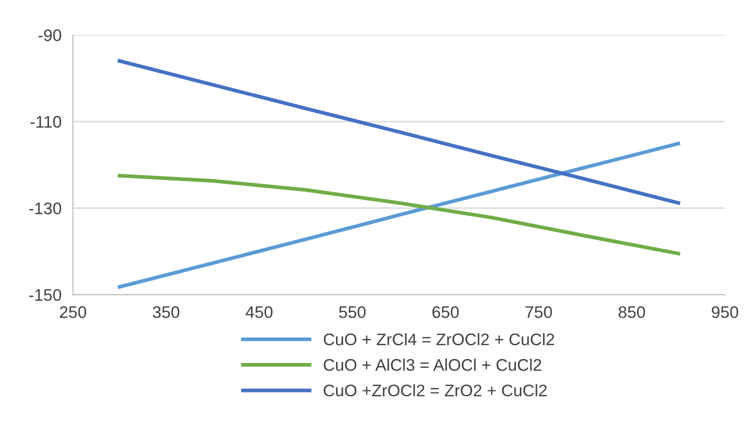 The width and height of the screenshot is (752, 421). What do you see at coordinates (435, 390) in the screenshot?
I see `legend-label: CuO +ZrOCl2 = ZrO2 + CuCl2` at bounding box center [435, 390].